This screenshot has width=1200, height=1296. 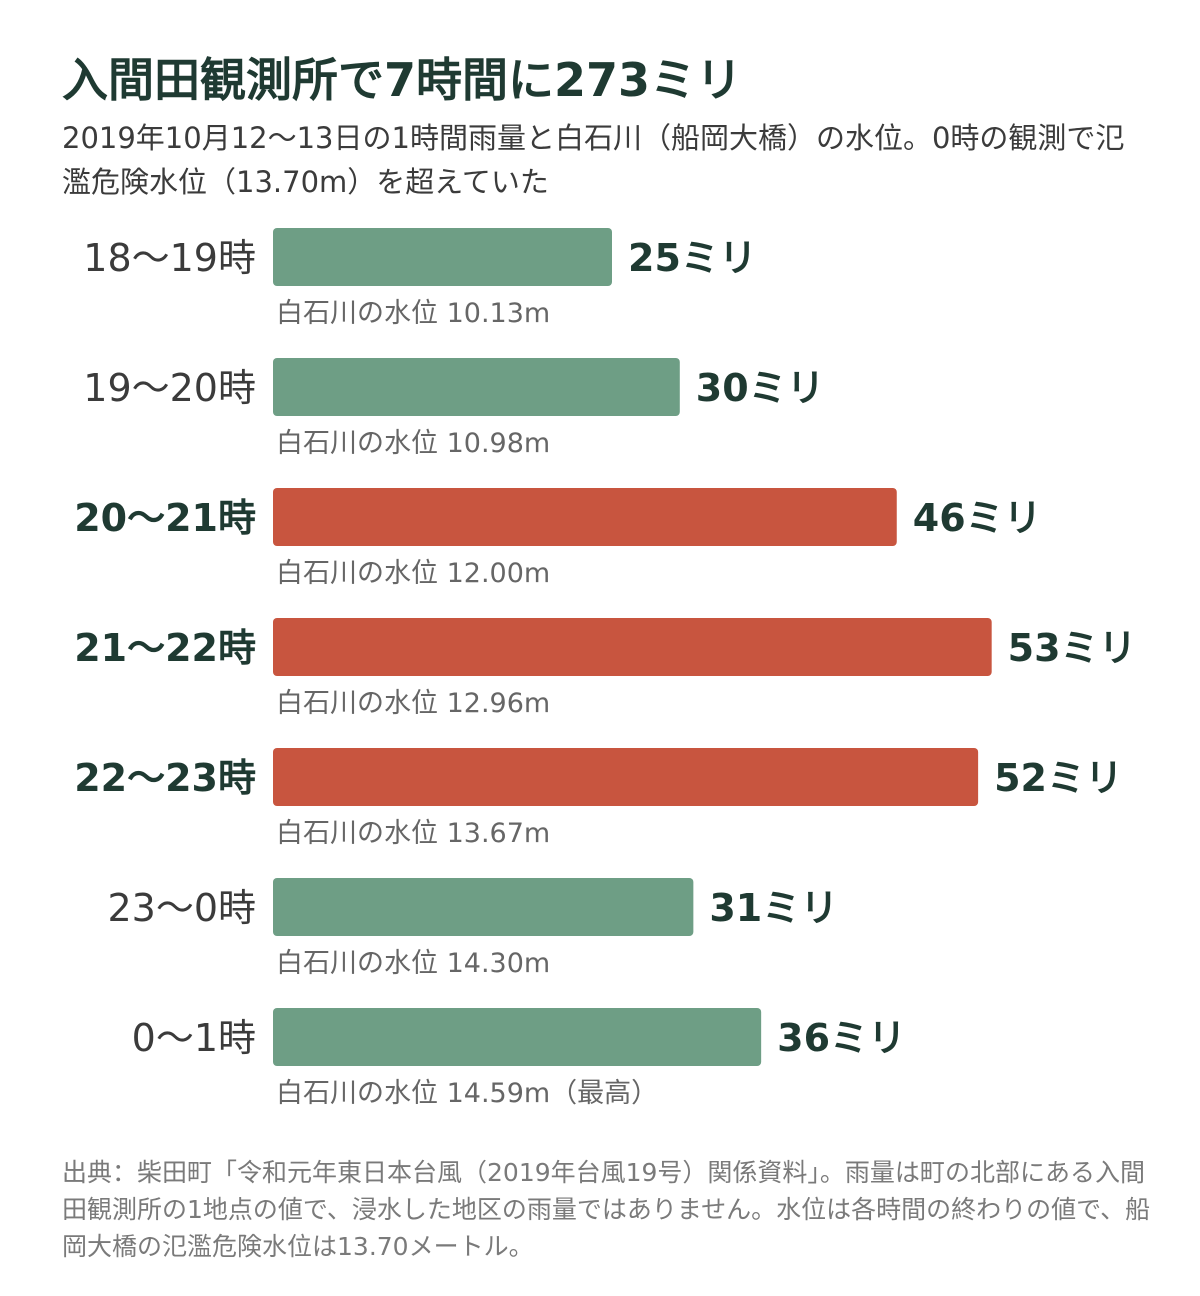 I want to click on category-label: 22〜23時, so click(x=165, y=778).